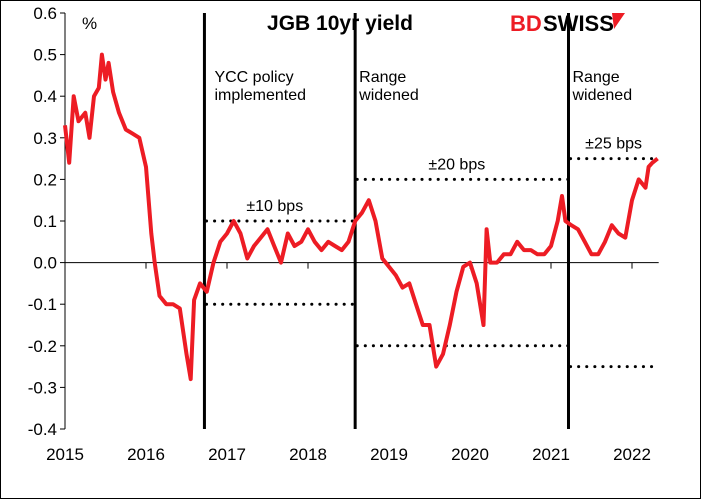 This screenshot has height=499, width=701. I want to click on y-tick-label: -0.2, so click(42, 346).